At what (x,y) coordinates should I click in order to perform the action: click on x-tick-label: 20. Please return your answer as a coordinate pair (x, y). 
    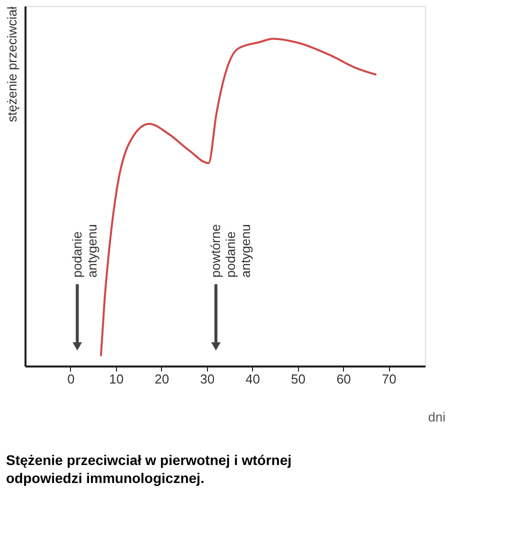
    Looking at the image, I should click on (162, 379).